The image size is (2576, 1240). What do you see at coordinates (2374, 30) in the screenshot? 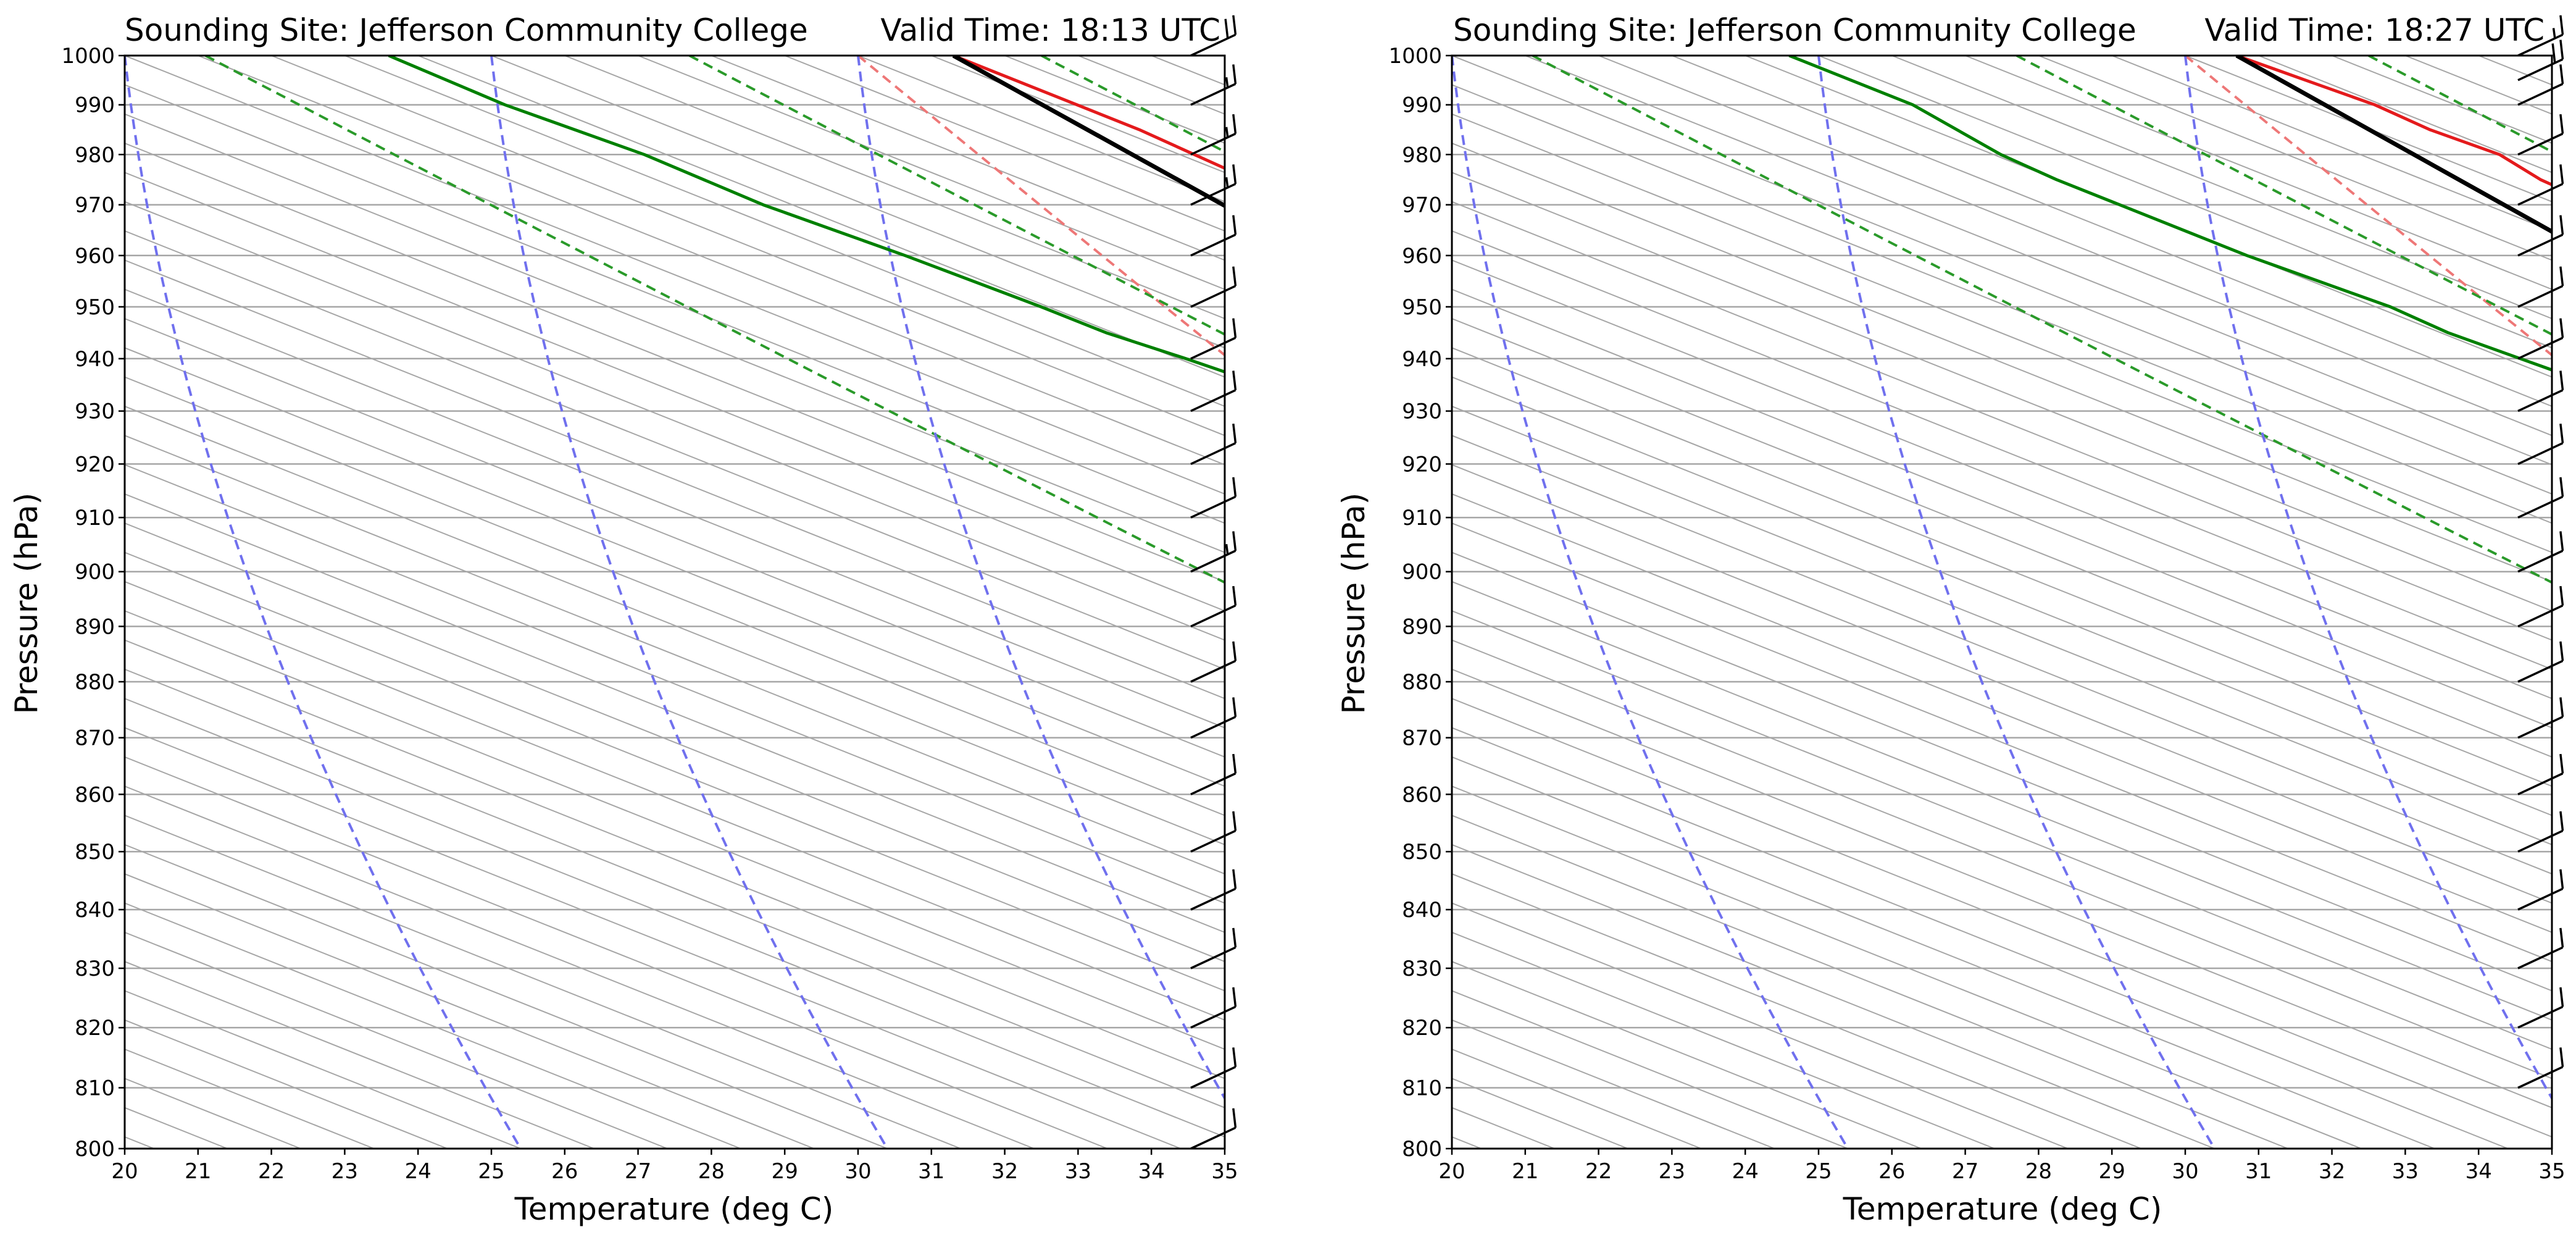
I see `valid-time-label: Valid Time: 18:27 UTC` at bounding box center [2374, 30].